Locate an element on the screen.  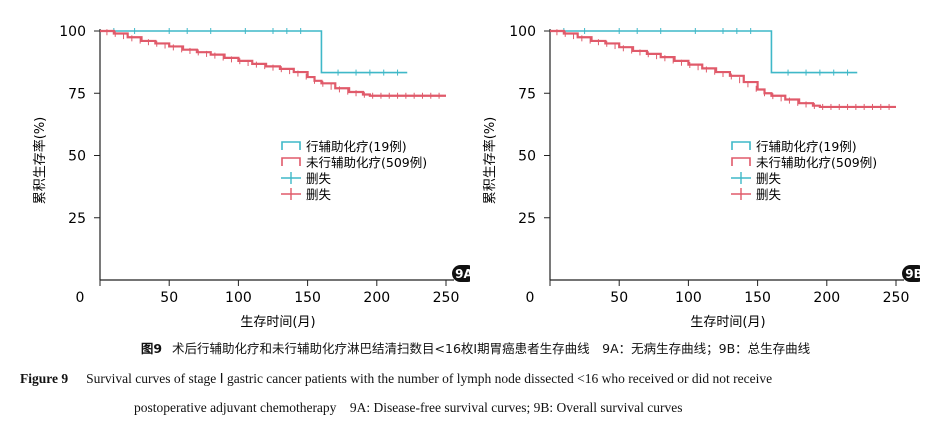
panel-label: 9A is located at coordinates (462, 274).